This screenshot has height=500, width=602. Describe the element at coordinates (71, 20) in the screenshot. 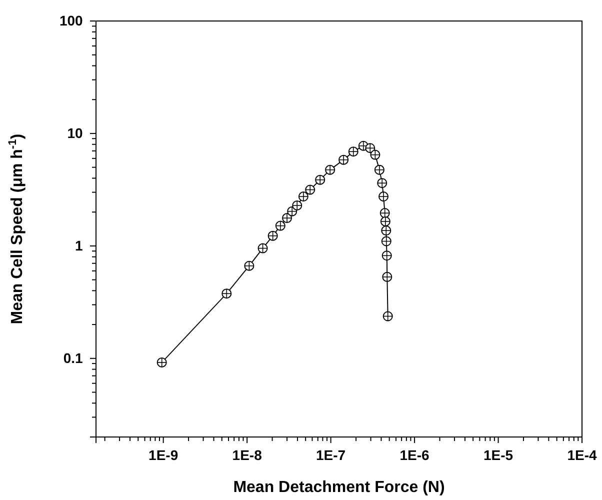

I see `y-tick-label: 100` at that location.